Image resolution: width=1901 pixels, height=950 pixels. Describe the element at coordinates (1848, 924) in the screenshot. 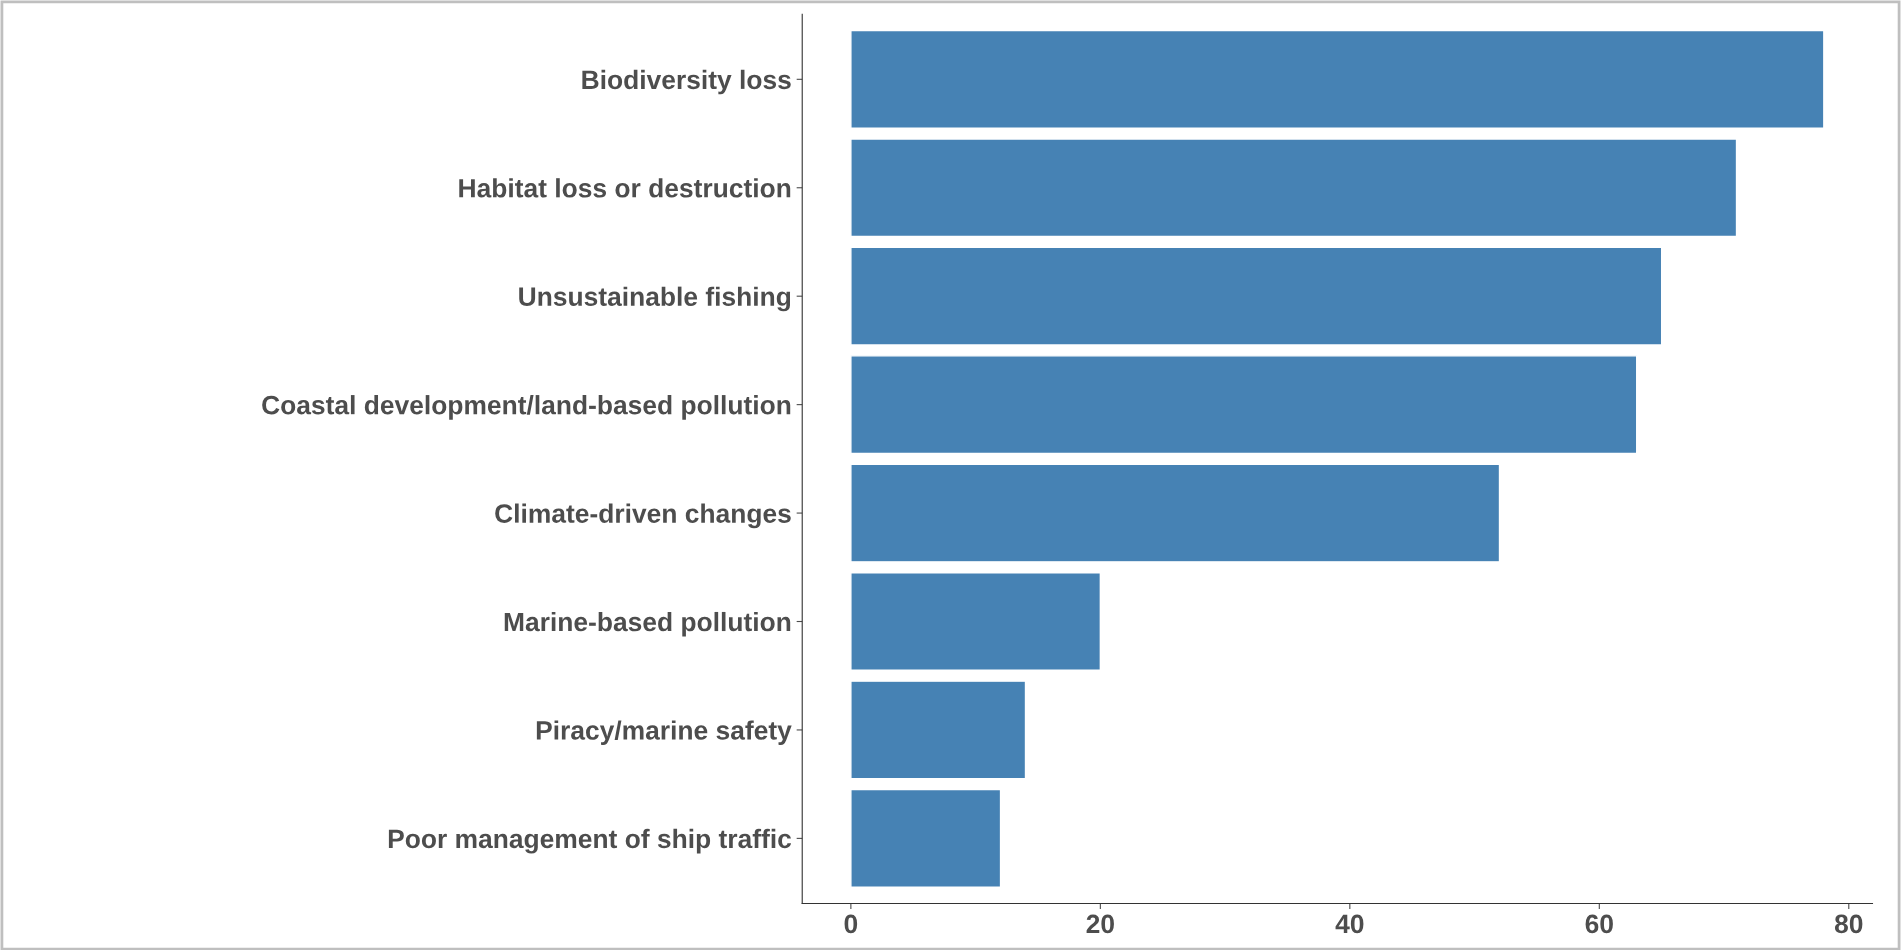

I see `x-tick-label: 80` at that location.